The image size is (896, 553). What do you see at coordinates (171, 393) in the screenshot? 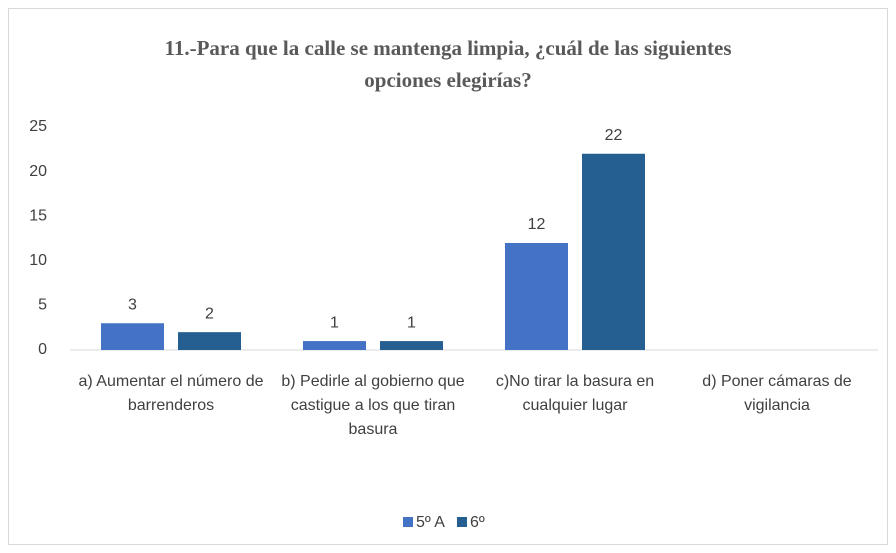
I see `x-tick-label: a) Aumentar el número de barrenderos` at bounding box center [171, 393].